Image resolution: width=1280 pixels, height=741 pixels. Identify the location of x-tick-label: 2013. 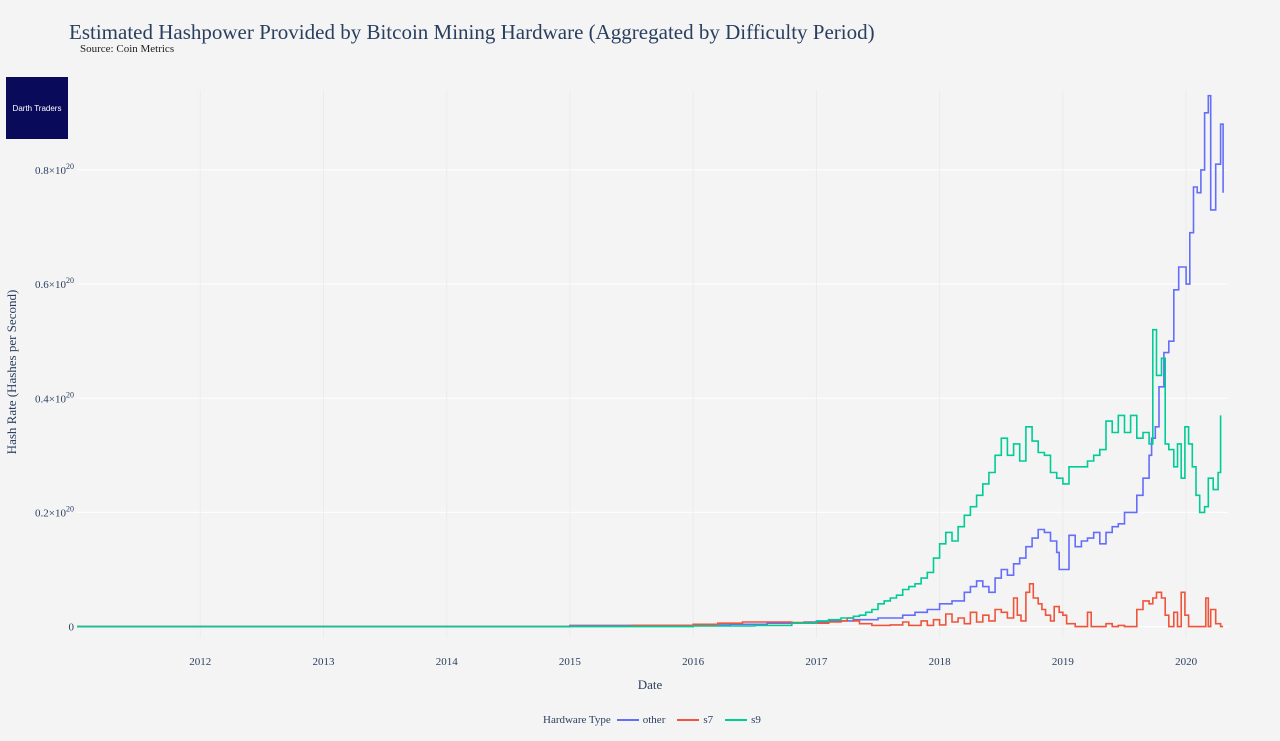
(323, 662).